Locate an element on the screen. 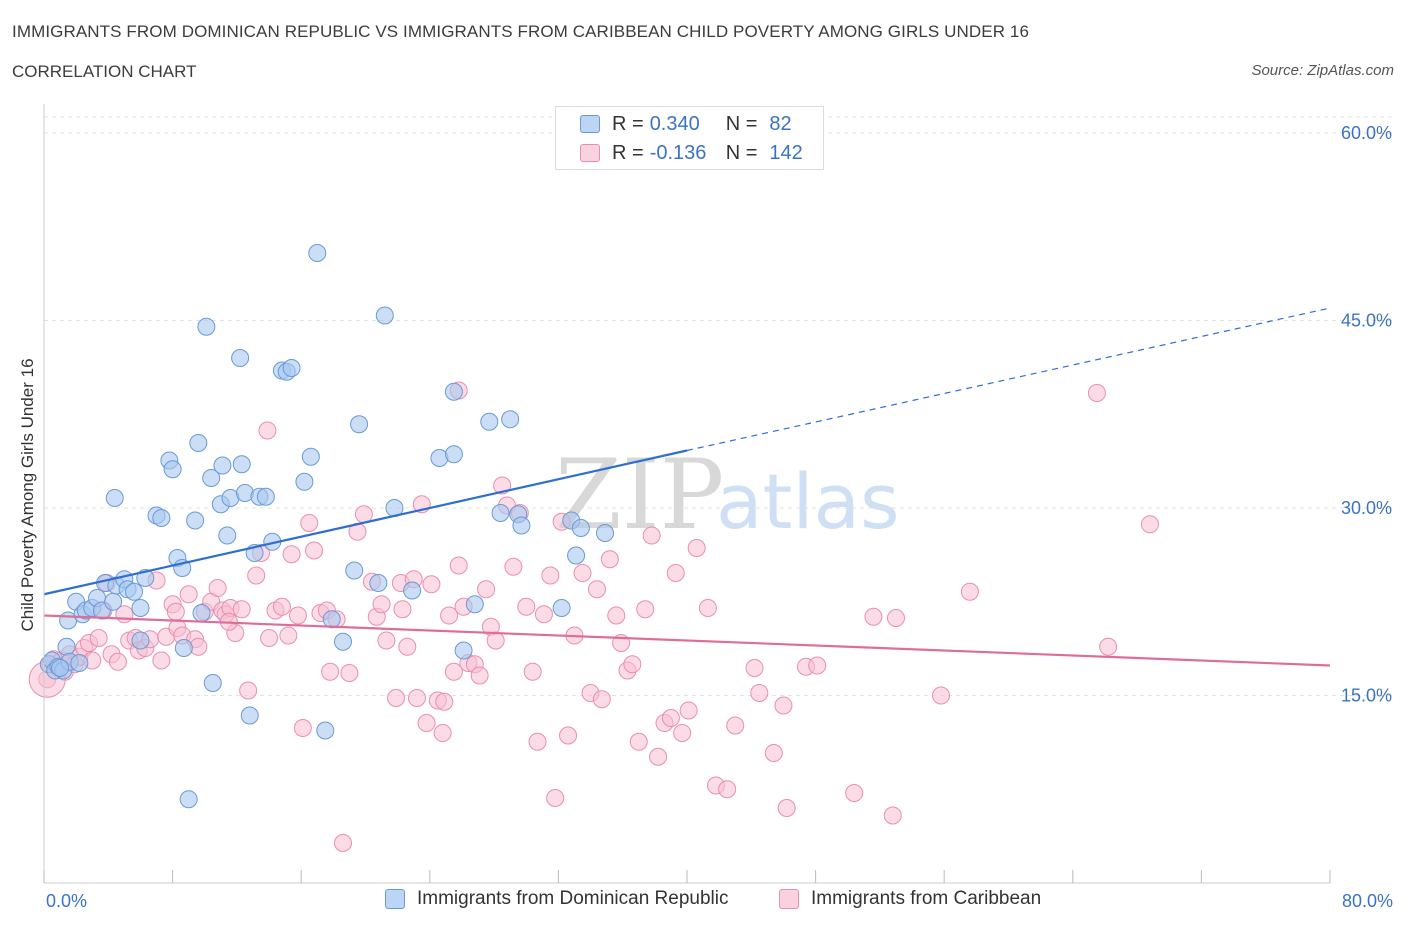  legend-n-label: N = is located at coordinates (741, 152).